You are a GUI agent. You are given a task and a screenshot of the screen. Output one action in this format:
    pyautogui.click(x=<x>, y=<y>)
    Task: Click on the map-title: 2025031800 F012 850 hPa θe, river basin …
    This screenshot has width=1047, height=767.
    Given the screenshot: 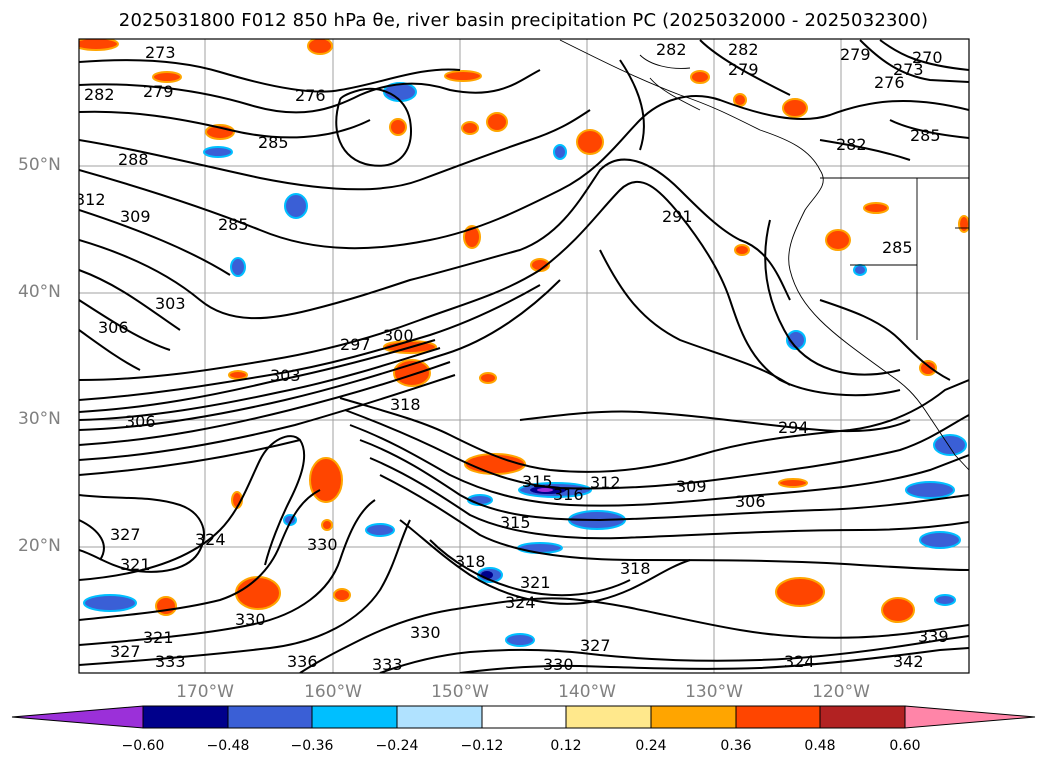 What is the action you would take?
    pyautogui.click(x=523, y=20)
    